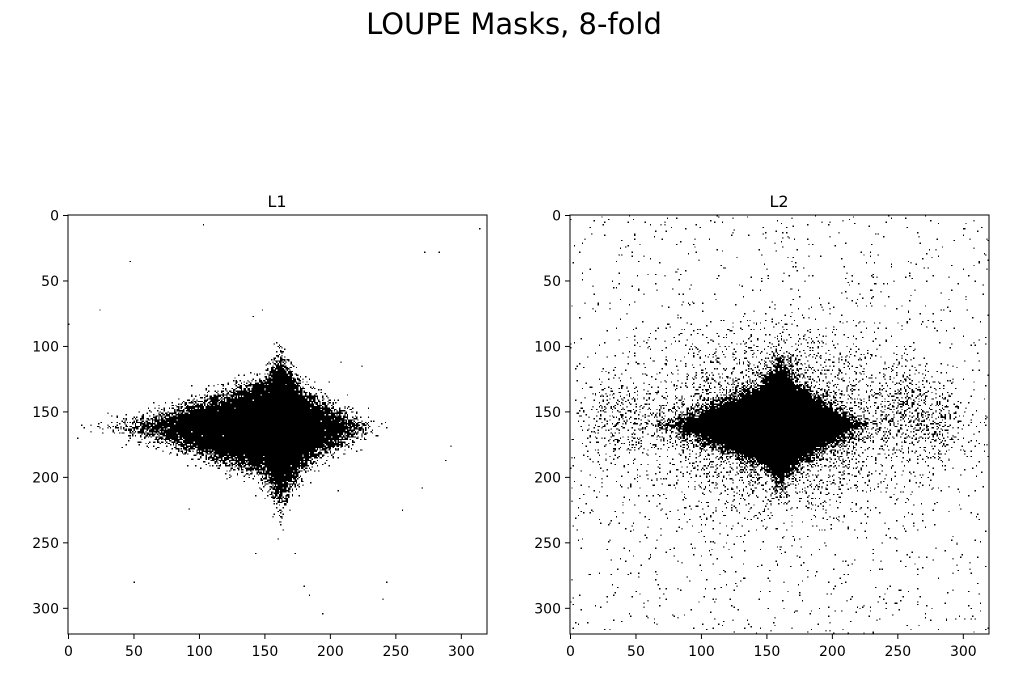  Describe the element at coordinates (778, 201) in the screenshot. I see `panel-title: L2` at that location.